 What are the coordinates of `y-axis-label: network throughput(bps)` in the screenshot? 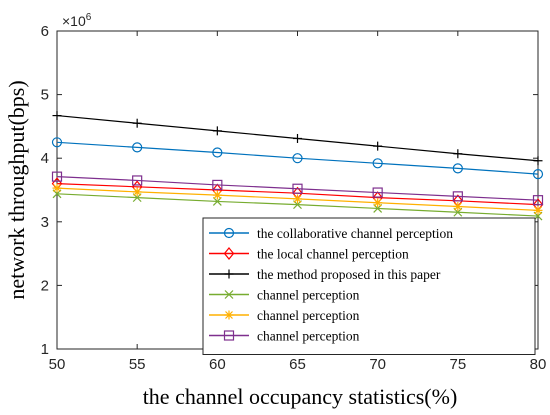 It's located at (16, 189).